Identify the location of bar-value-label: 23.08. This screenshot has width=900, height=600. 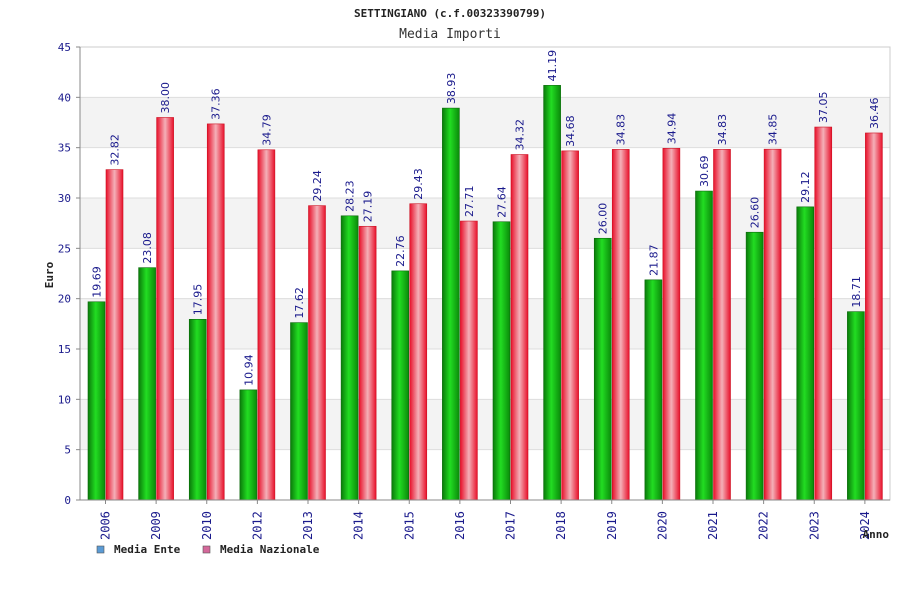
(147, 248).